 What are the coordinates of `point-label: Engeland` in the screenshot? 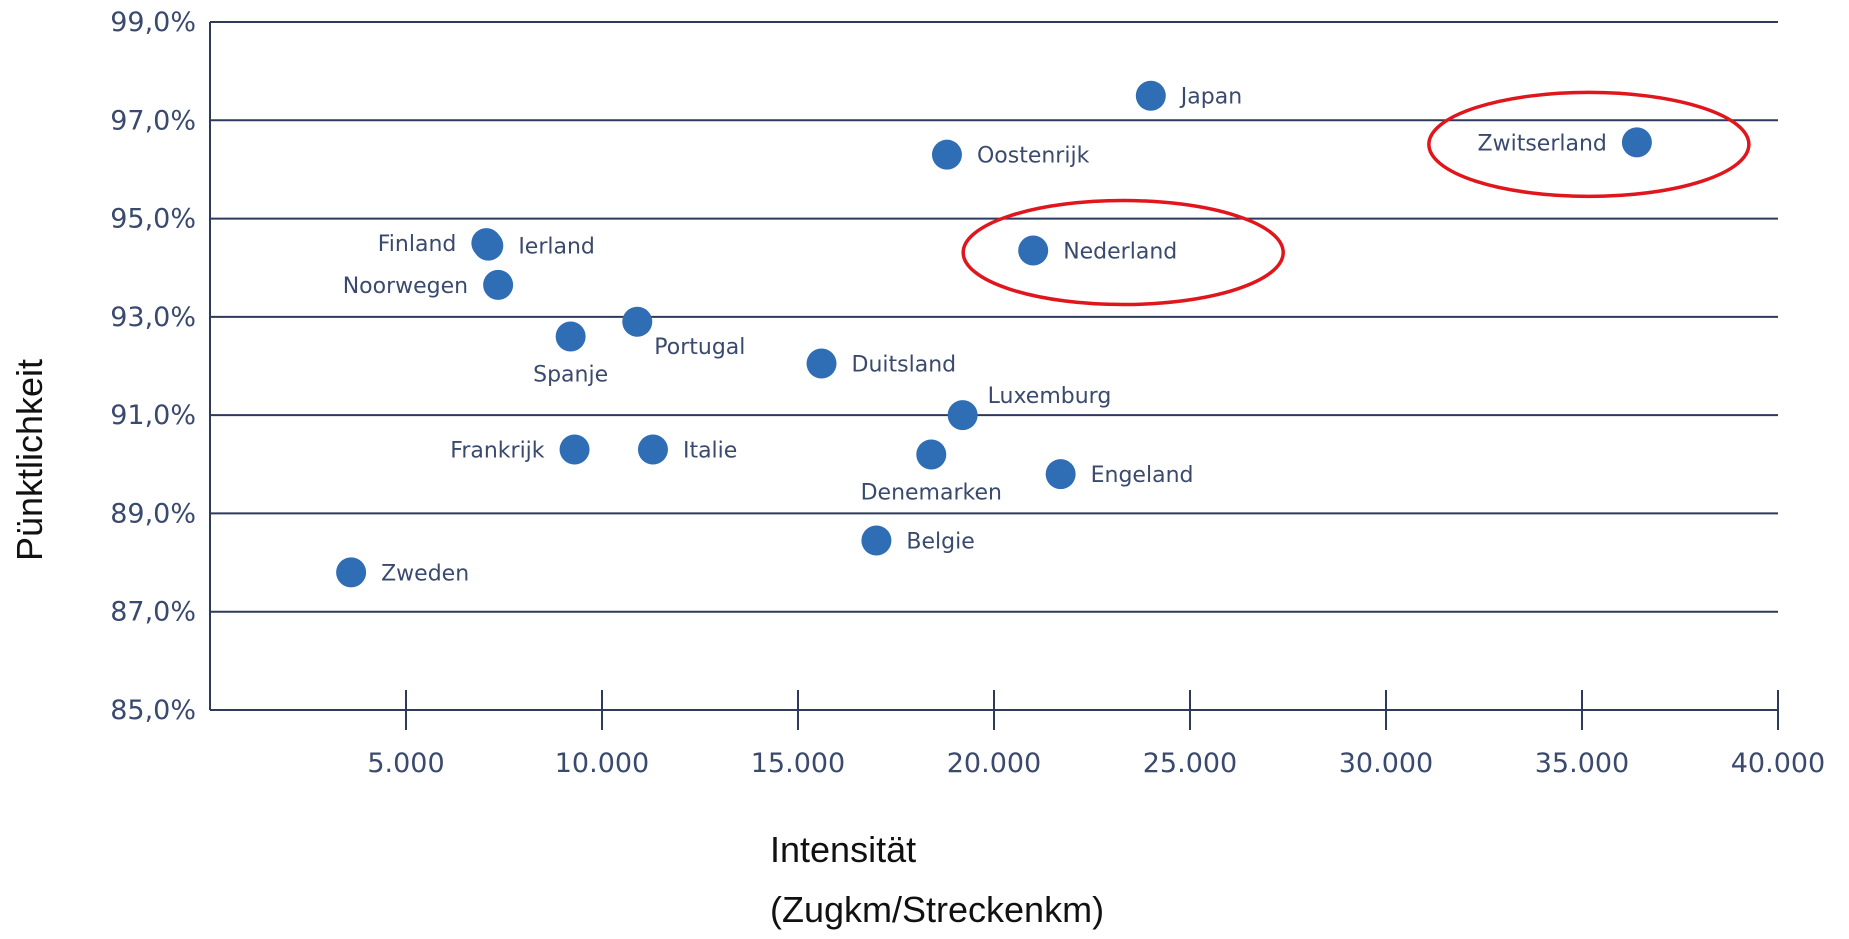 It's located at (1142, 475).